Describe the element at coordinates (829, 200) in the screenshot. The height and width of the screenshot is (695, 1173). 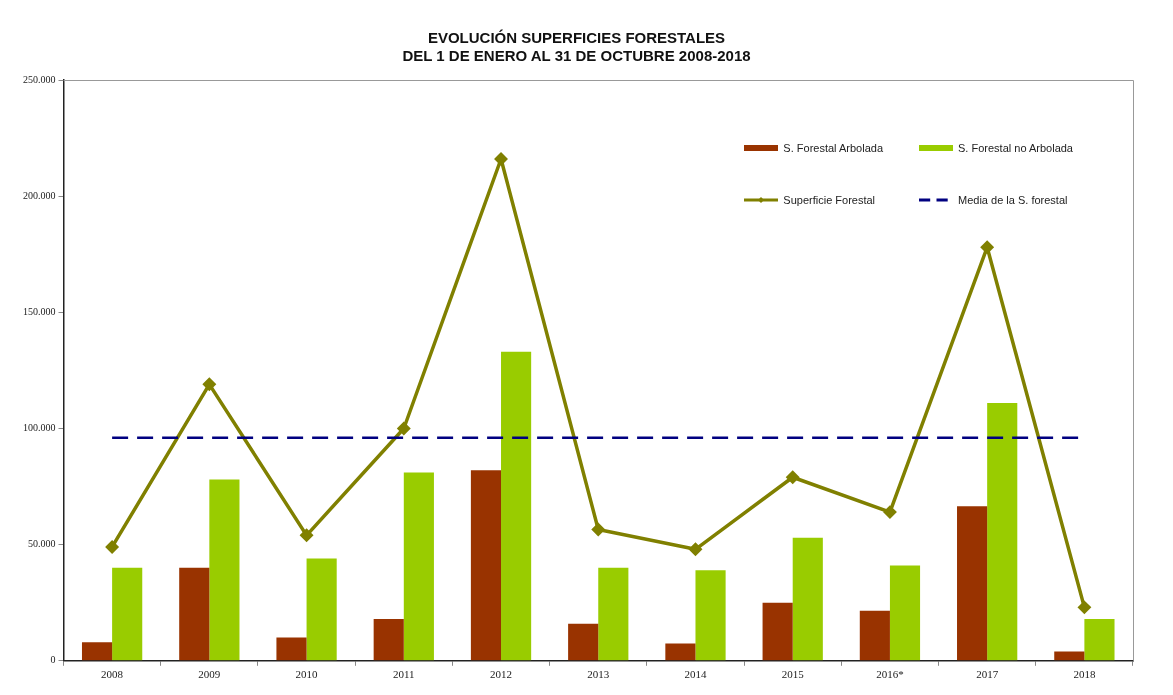
I see `legend-label: Superficie Forestal` at that location.